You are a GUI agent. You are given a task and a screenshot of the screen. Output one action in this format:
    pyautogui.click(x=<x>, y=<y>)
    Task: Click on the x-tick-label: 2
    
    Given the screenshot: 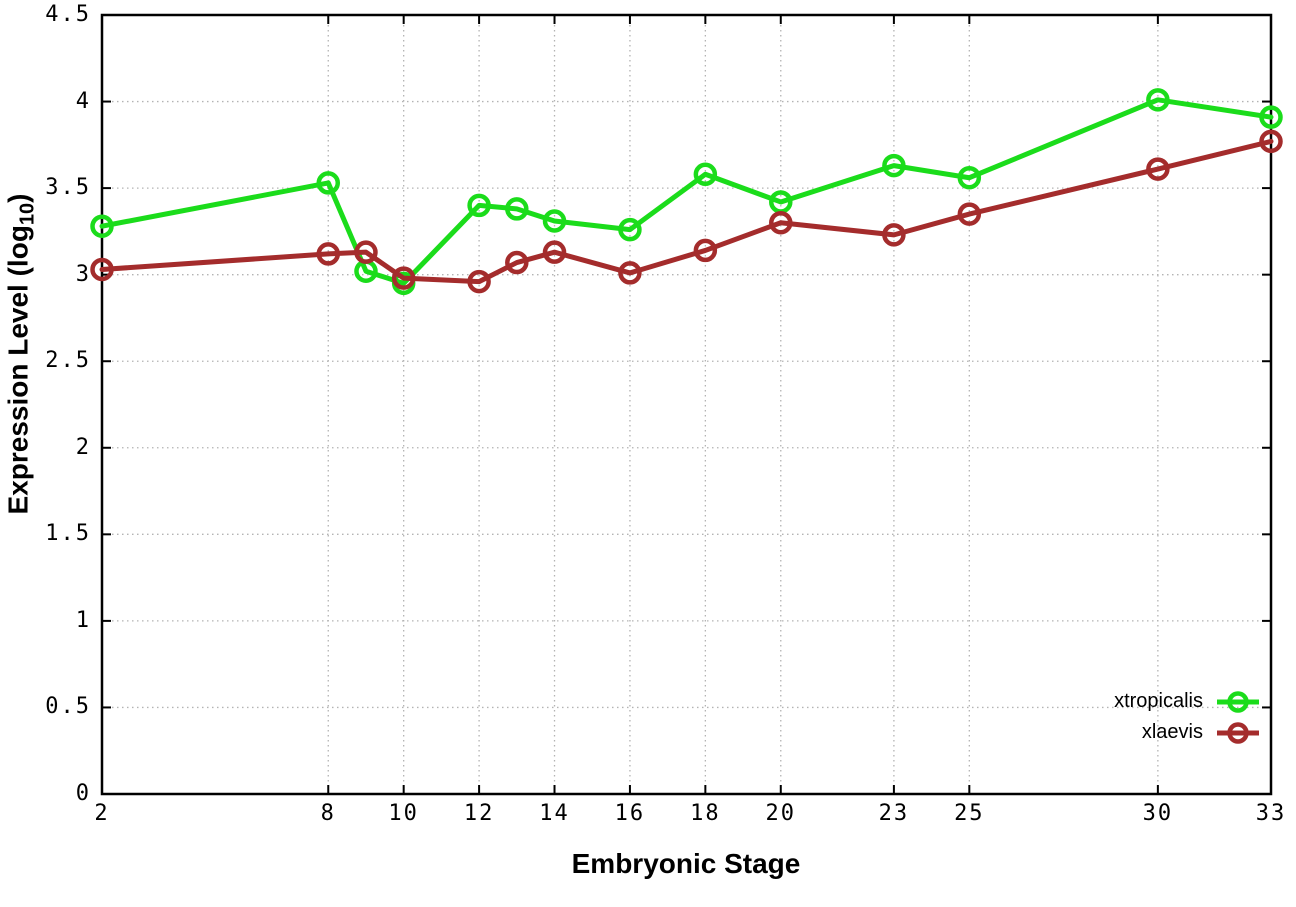 What is the action you would take?
    pyautogui.click(x=102, y=813)
    